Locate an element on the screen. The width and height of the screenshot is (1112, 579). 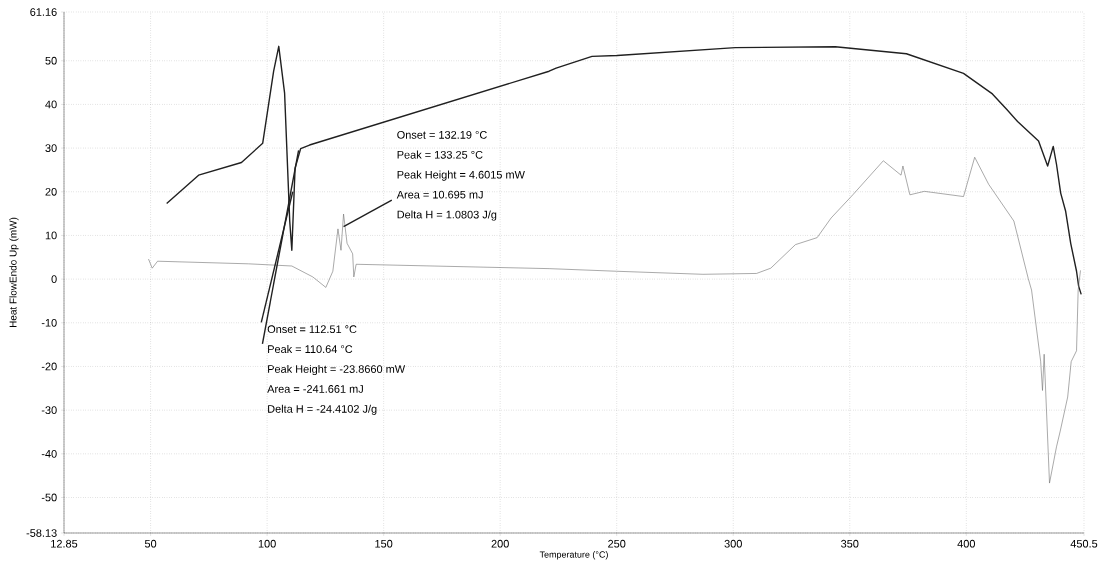
x-tick-label: 200 is located at coordinates (500, 543).